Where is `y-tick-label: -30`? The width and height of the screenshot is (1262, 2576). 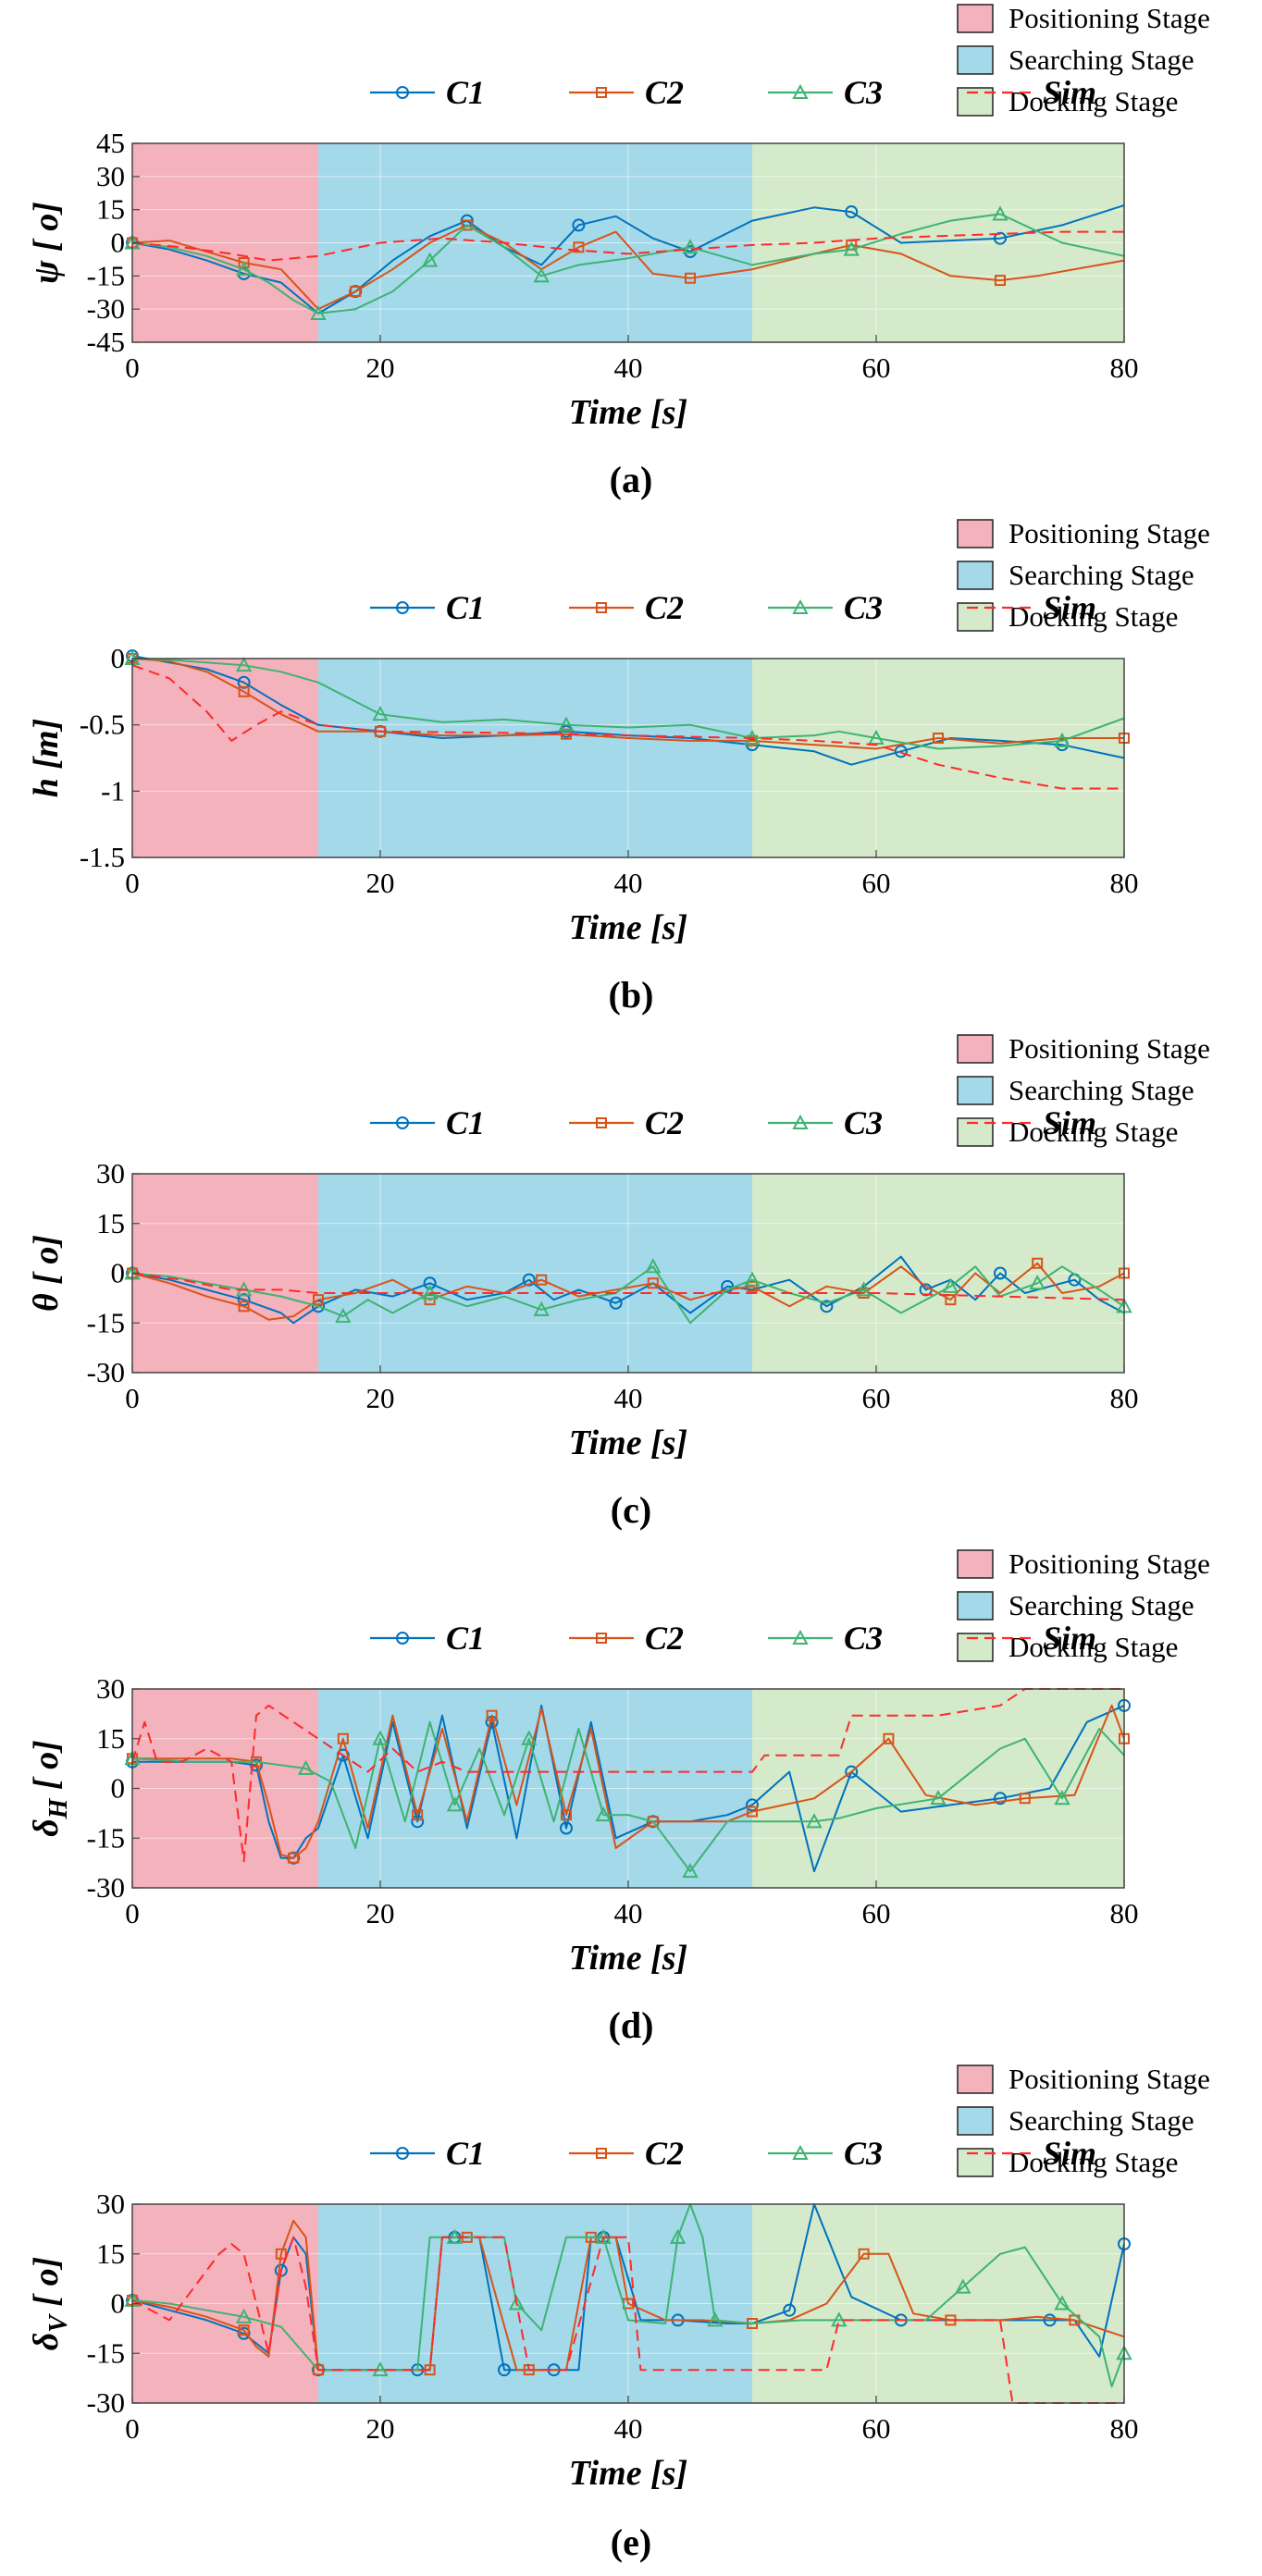 y-tick-label: -30 is located at coordinates (106, 1887).